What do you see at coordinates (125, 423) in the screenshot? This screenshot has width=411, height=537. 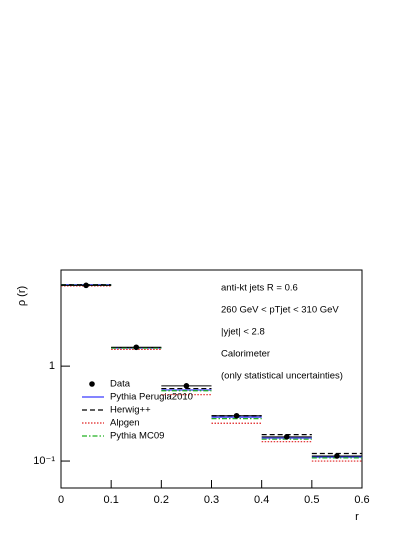 I see `legend-label: Alpgen` at bounding box center [125, 423].